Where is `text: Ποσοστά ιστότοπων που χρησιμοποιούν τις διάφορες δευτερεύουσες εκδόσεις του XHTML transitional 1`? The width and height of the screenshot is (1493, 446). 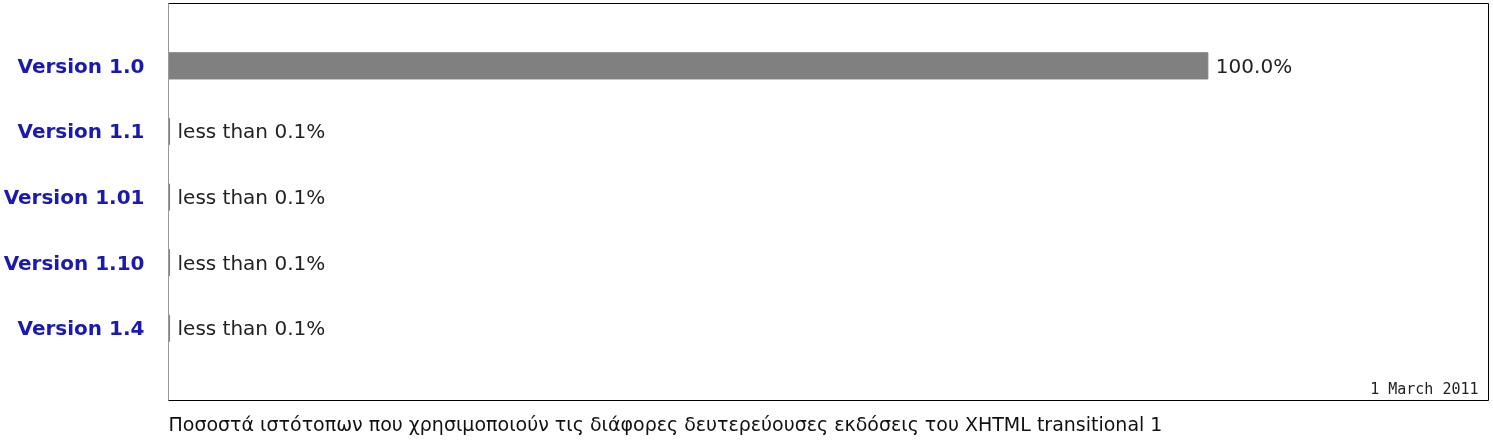
text: Ποσοστά ιστότοπων που χρησιμοποιούν τις διάφορες δευτερεύουσες εκδόσεις του XHTML transitional 1 is located at coordinates (665, 423).